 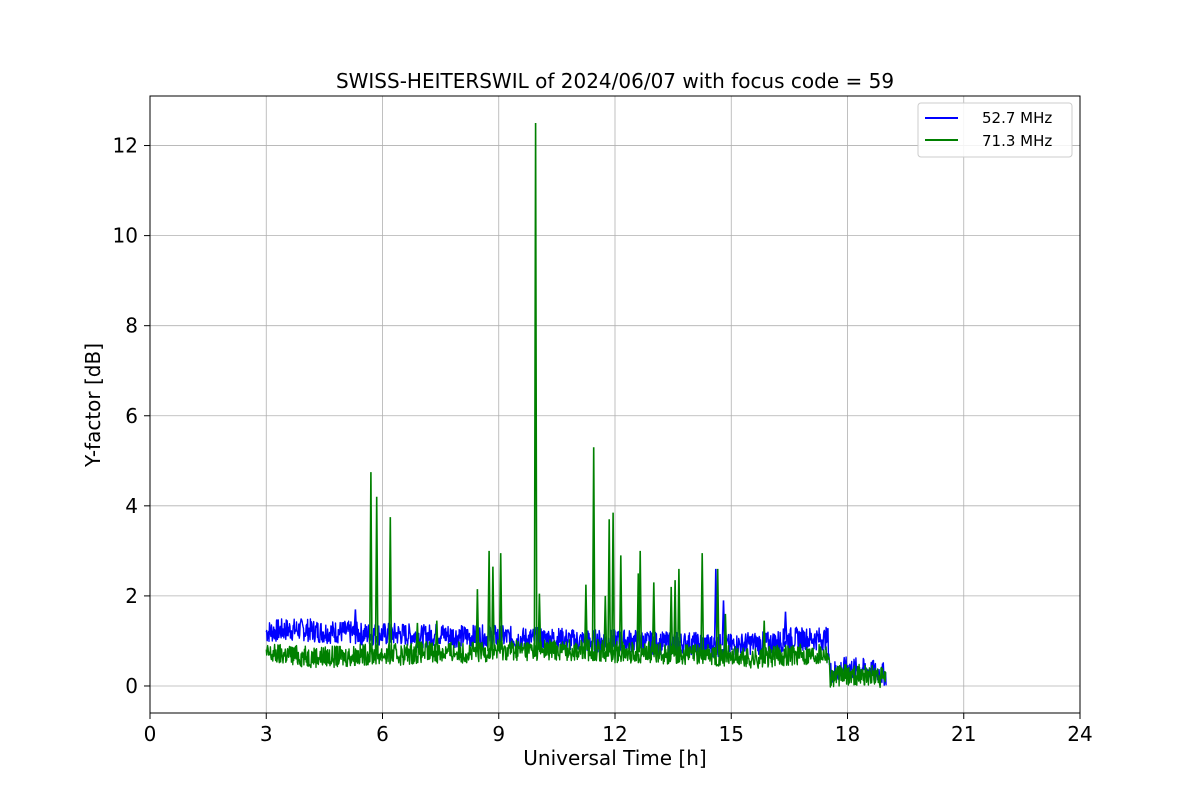 What do you see at coordinates (1017, 118) in the screenshot?
I see `legend-label-52-7: 52.7 MHz` at bounding box center [1017, 118].